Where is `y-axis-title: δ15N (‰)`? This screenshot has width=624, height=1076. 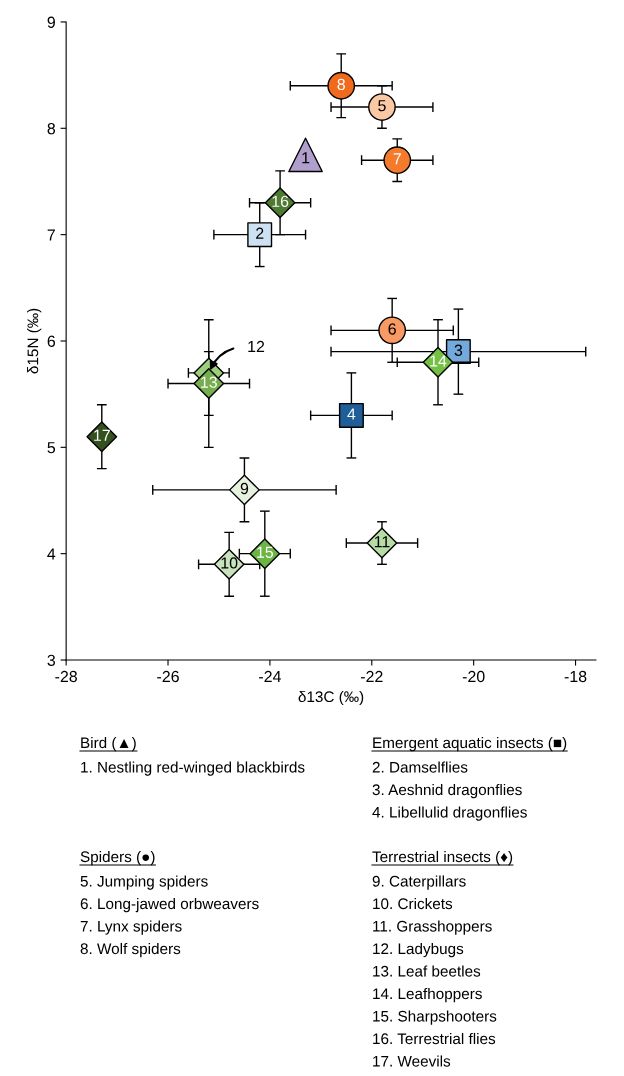
y-axis-title: δ15N (‰) is located at coordinates (34, 341).